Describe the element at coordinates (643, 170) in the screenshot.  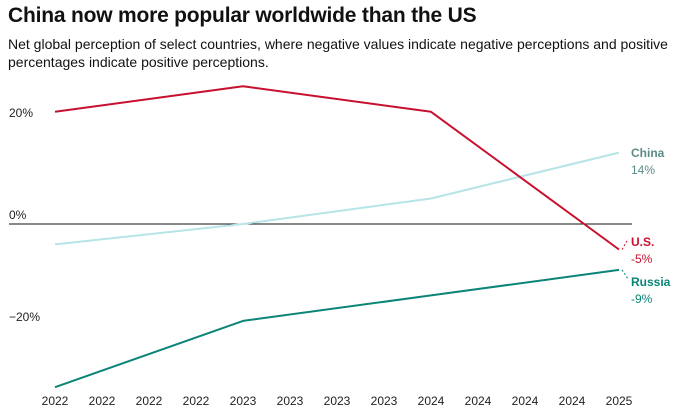
I see `series-end-value: 14%` at that location.